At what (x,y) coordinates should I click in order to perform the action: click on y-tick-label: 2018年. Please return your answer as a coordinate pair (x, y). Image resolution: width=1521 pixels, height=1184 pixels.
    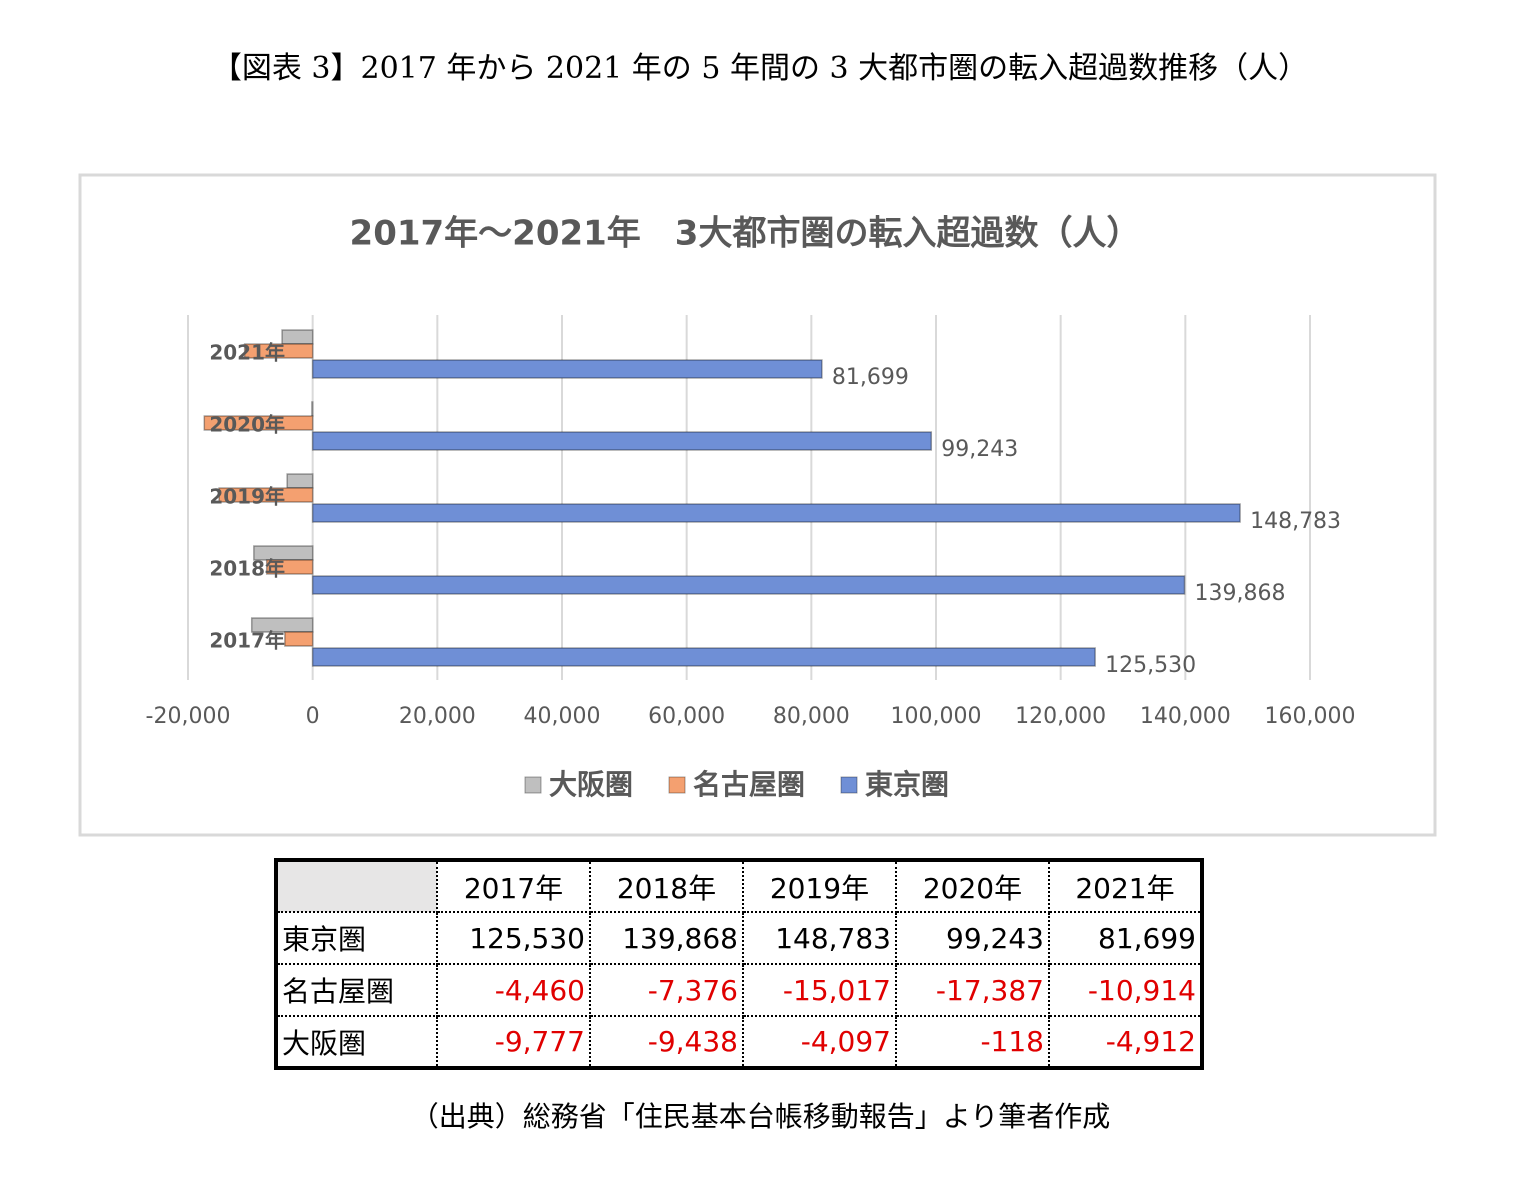
    Looking at the image, I should click on (247, 569).